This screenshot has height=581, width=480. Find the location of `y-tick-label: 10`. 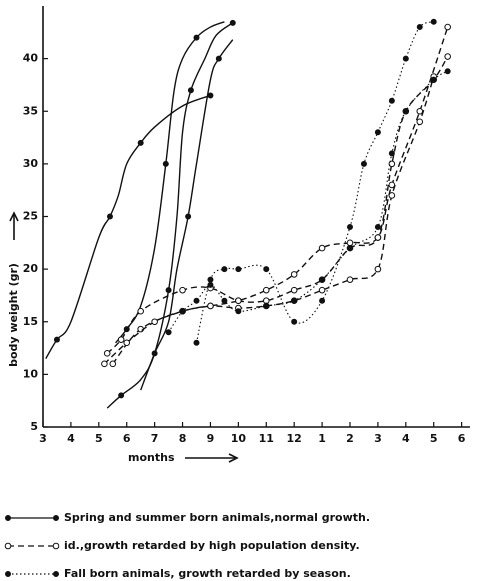

y-tick-label: 10 is located at coordinates (31, 373).